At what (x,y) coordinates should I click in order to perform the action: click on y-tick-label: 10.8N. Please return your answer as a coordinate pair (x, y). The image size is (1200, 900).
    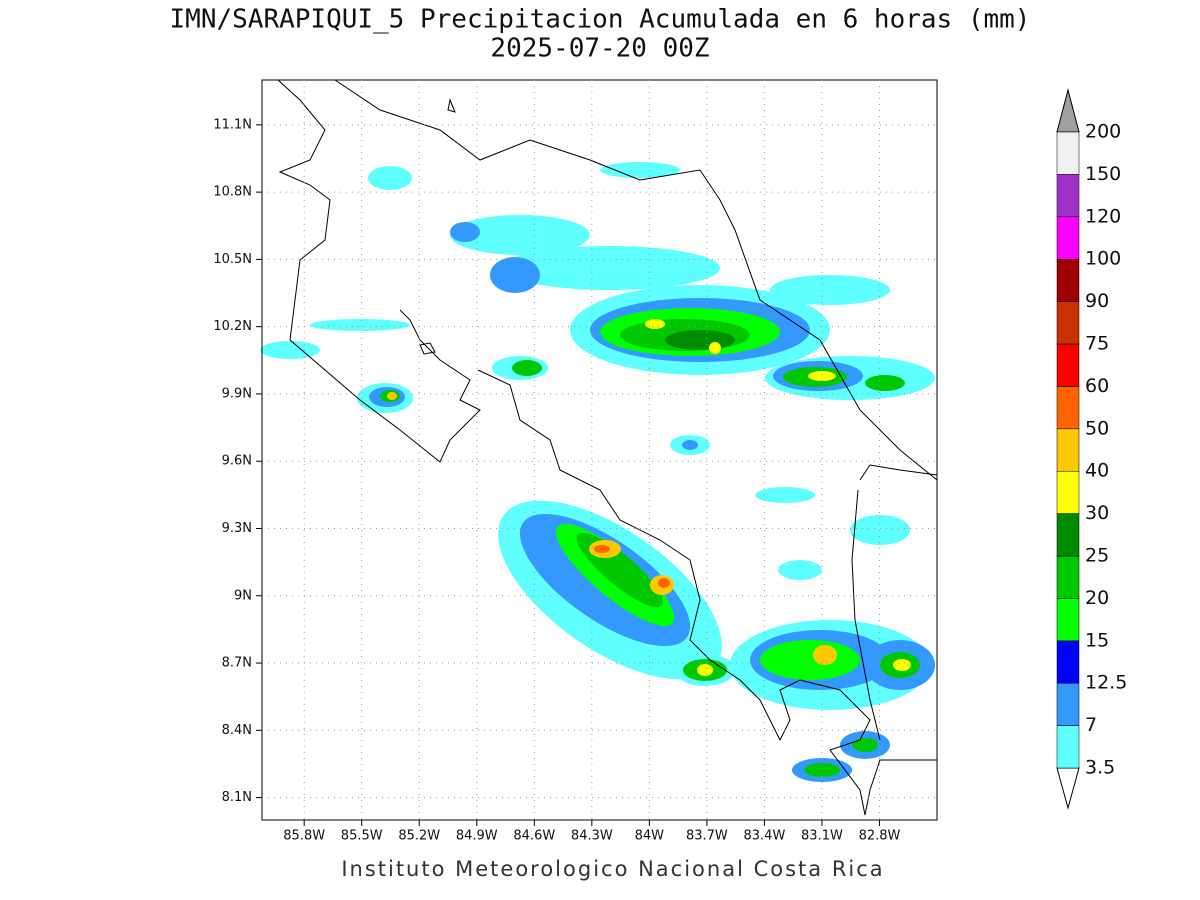
    Looking at the image, I should click on (232, 192).